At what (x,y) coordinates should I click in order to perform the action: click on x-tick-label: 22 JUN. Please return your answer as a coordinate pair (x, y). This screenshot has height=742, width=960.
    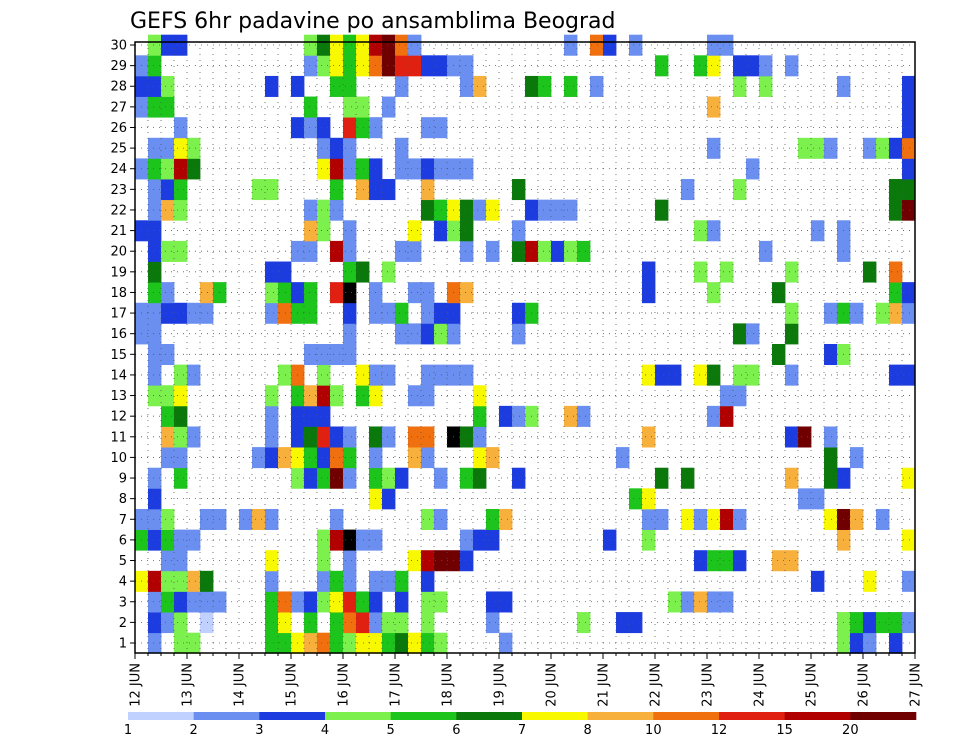
    Looking at the image, I should click on (656, 685).